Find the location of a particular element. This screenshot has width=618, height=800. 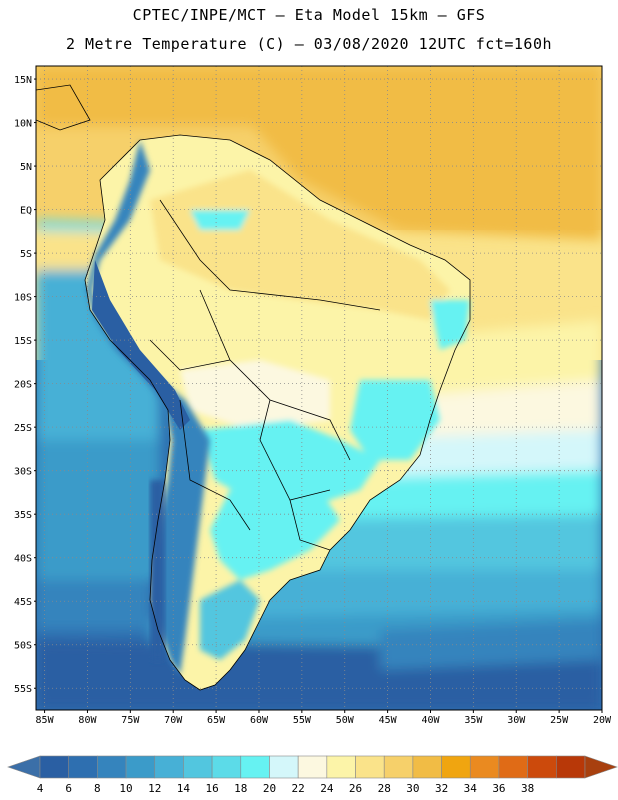

lon-tick-label: 40W is located at coordinates (430, 720).